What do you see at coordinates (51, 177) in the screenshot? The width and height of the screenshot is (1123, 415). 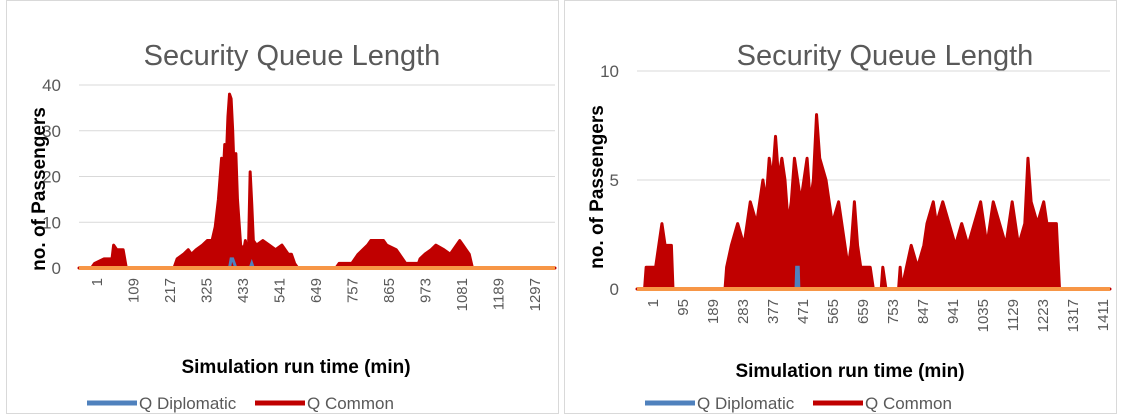 I see `y-tick-label: 20` at bounding box center [51, 177].